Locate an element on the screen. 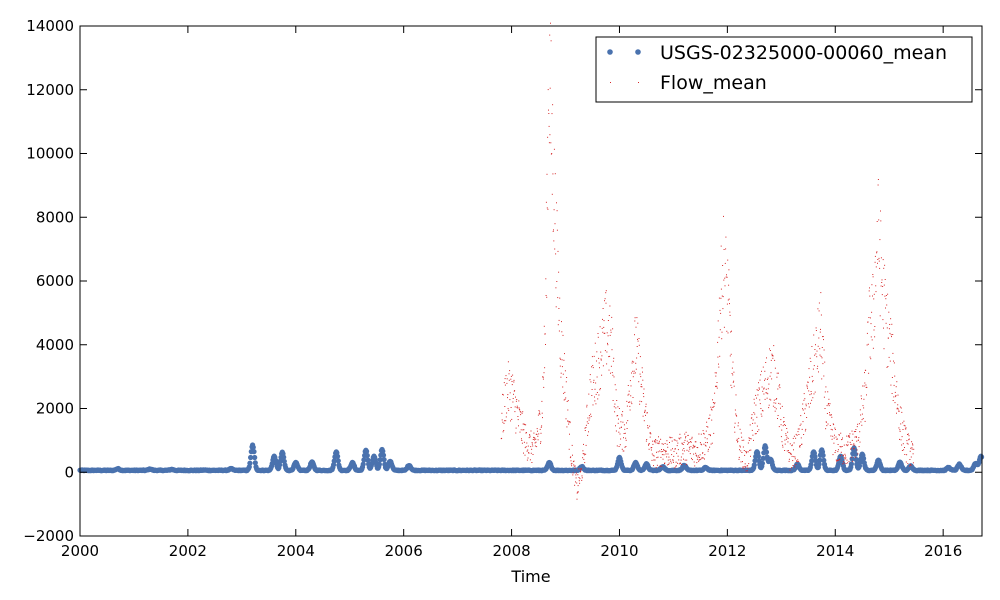  y-tick-label: 10000 is located at coordinates (50, 154).